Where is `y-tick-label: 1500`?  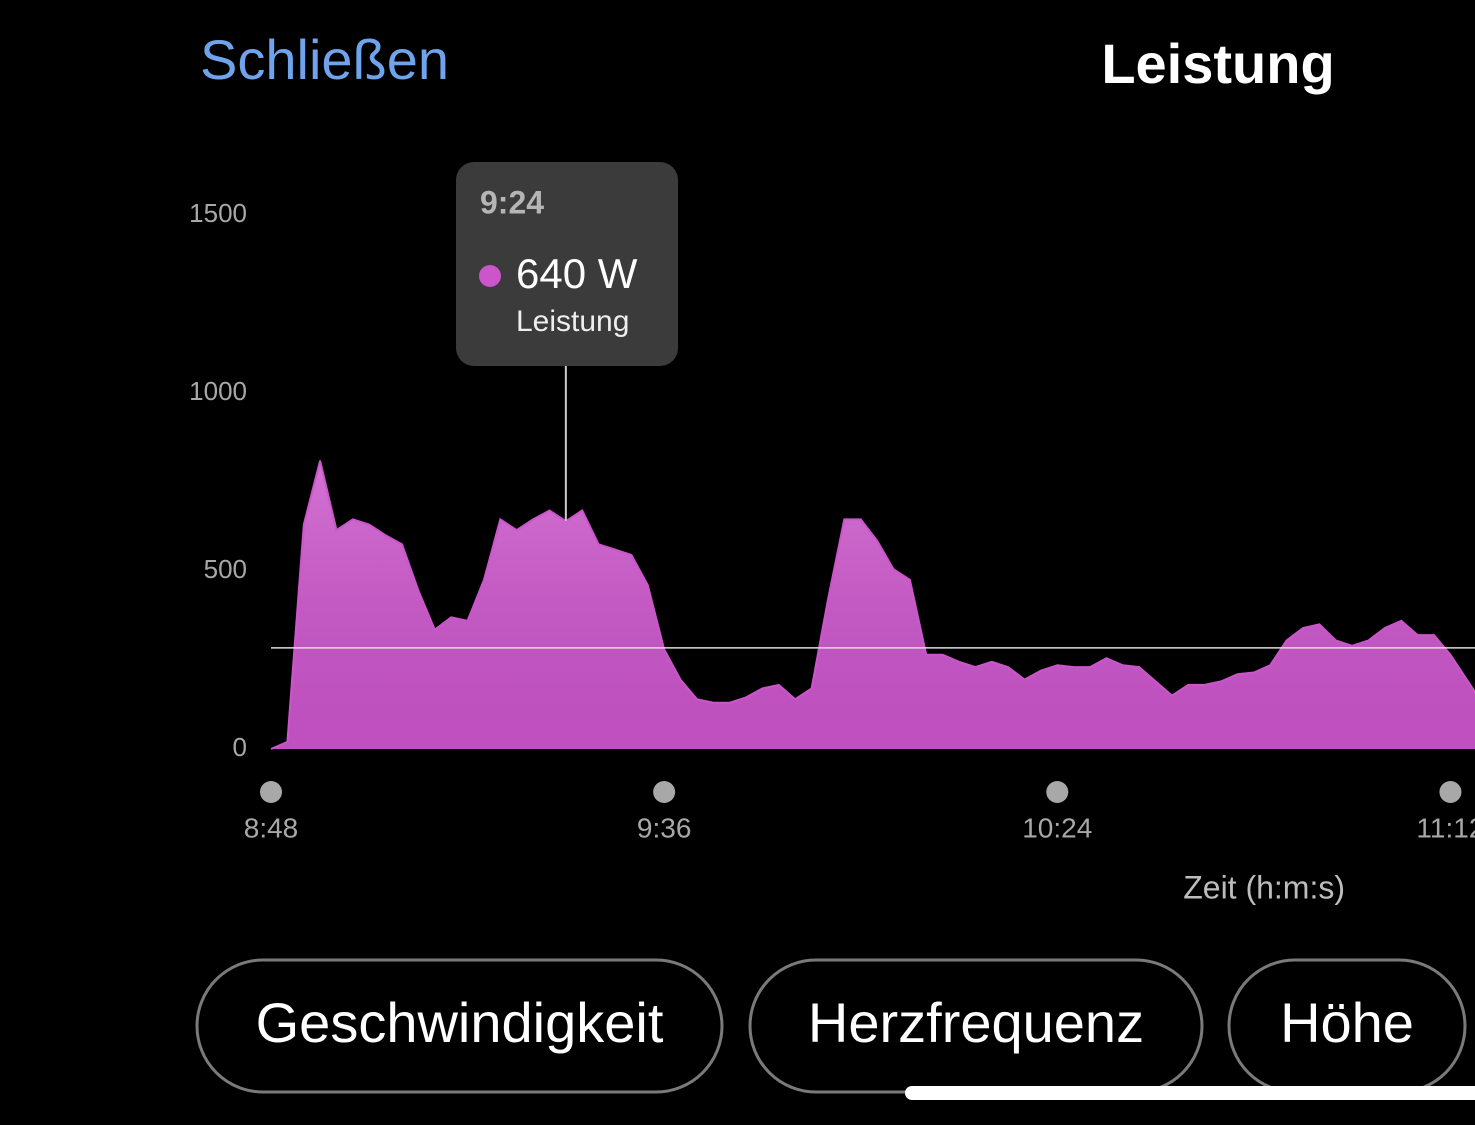
y-tick-label: 1500 is located at coordinates (218, 213).